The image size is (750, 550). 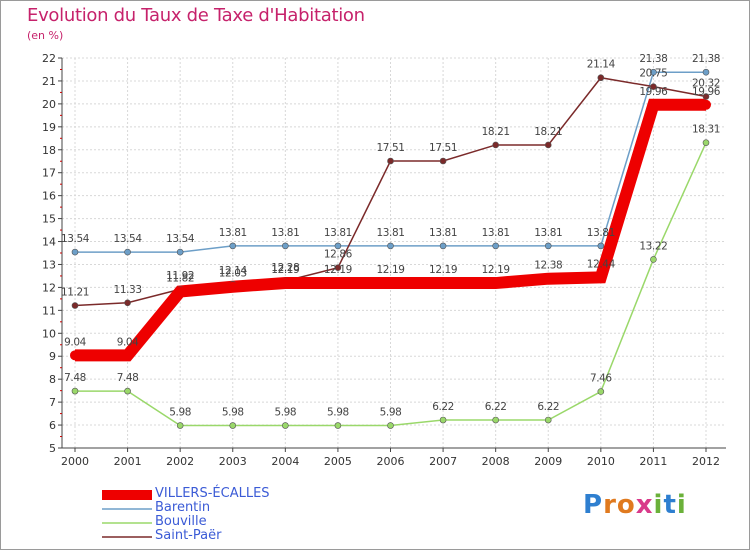 What do you see at coordinates (443, 148) in the screenshot?
I see `data-label: 17.51` at bounding box center [443, 148].